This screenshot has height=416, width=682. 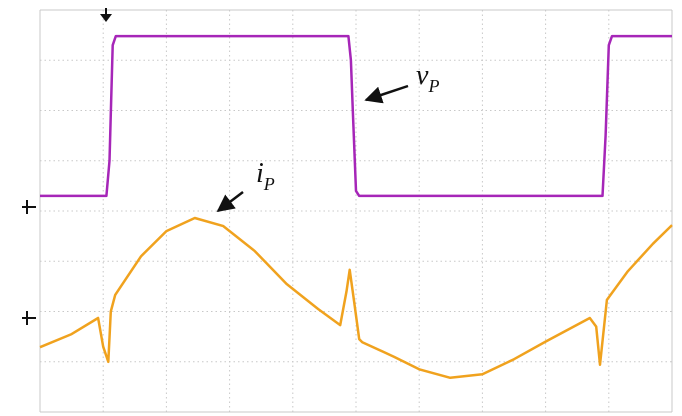 What do you see at coordinates (106, 15) in the screenshot?
I see `trigger-marker` at bounding box center [106, 15].